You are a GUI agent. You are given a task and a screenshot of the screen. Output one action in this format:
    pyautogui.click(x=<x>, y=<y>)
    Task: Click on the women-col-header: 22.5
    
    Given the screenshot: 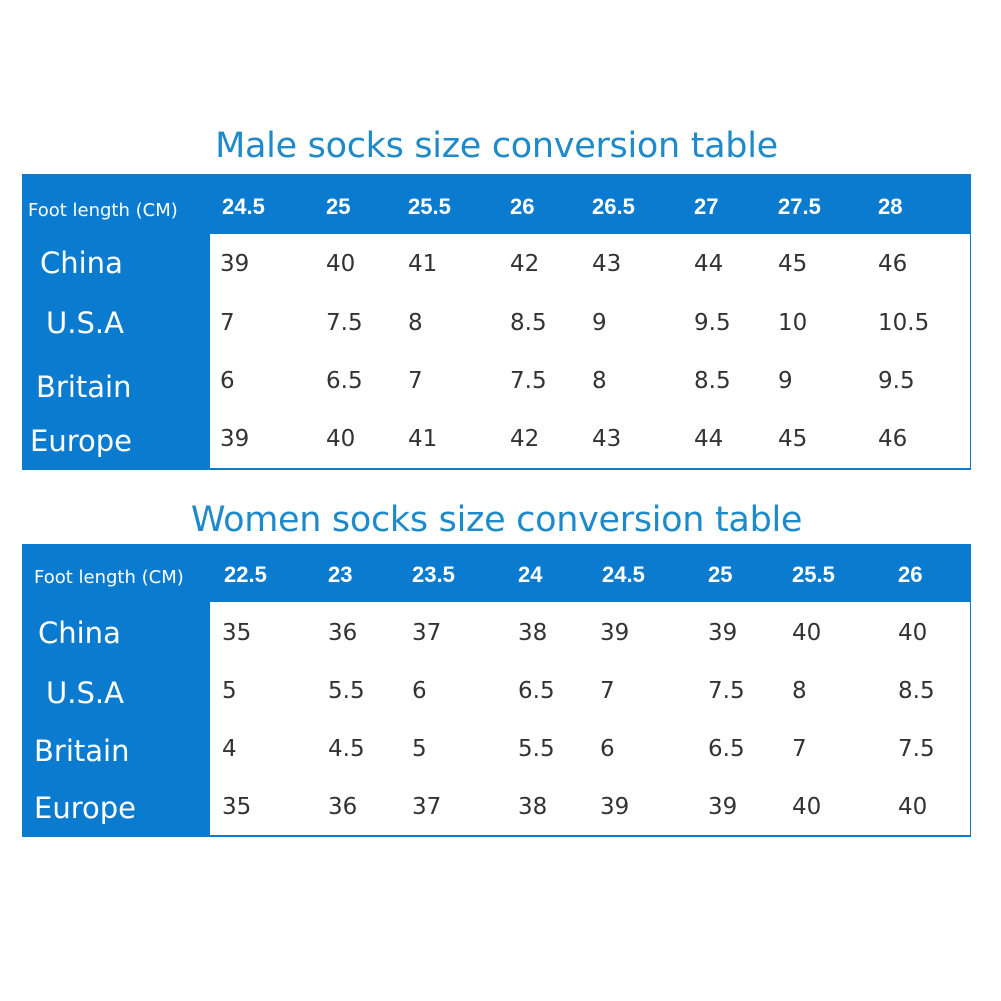 What is the action you would take?
    pyautogui.click(x=245, y=574)
    